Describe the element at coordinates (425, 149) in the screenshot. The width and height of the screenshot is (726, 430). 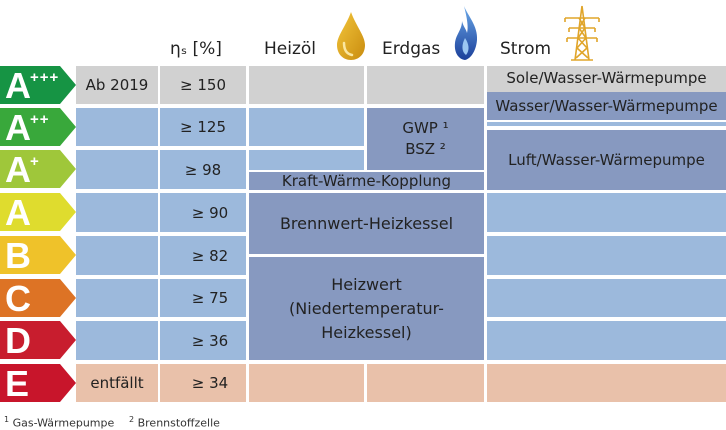
I see `bsz-label: BSZ ²` at that location.